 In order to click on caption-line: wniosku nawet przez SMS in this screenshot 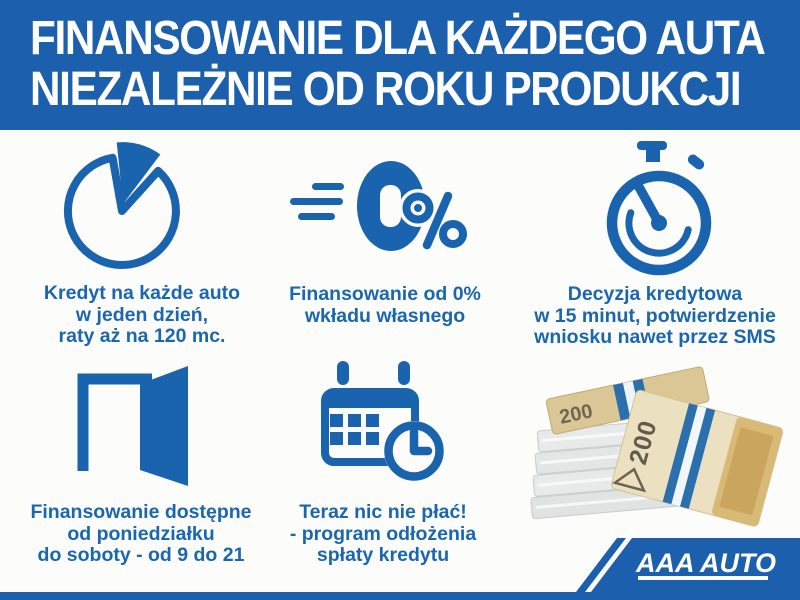, I will do `click(655, 337)`.